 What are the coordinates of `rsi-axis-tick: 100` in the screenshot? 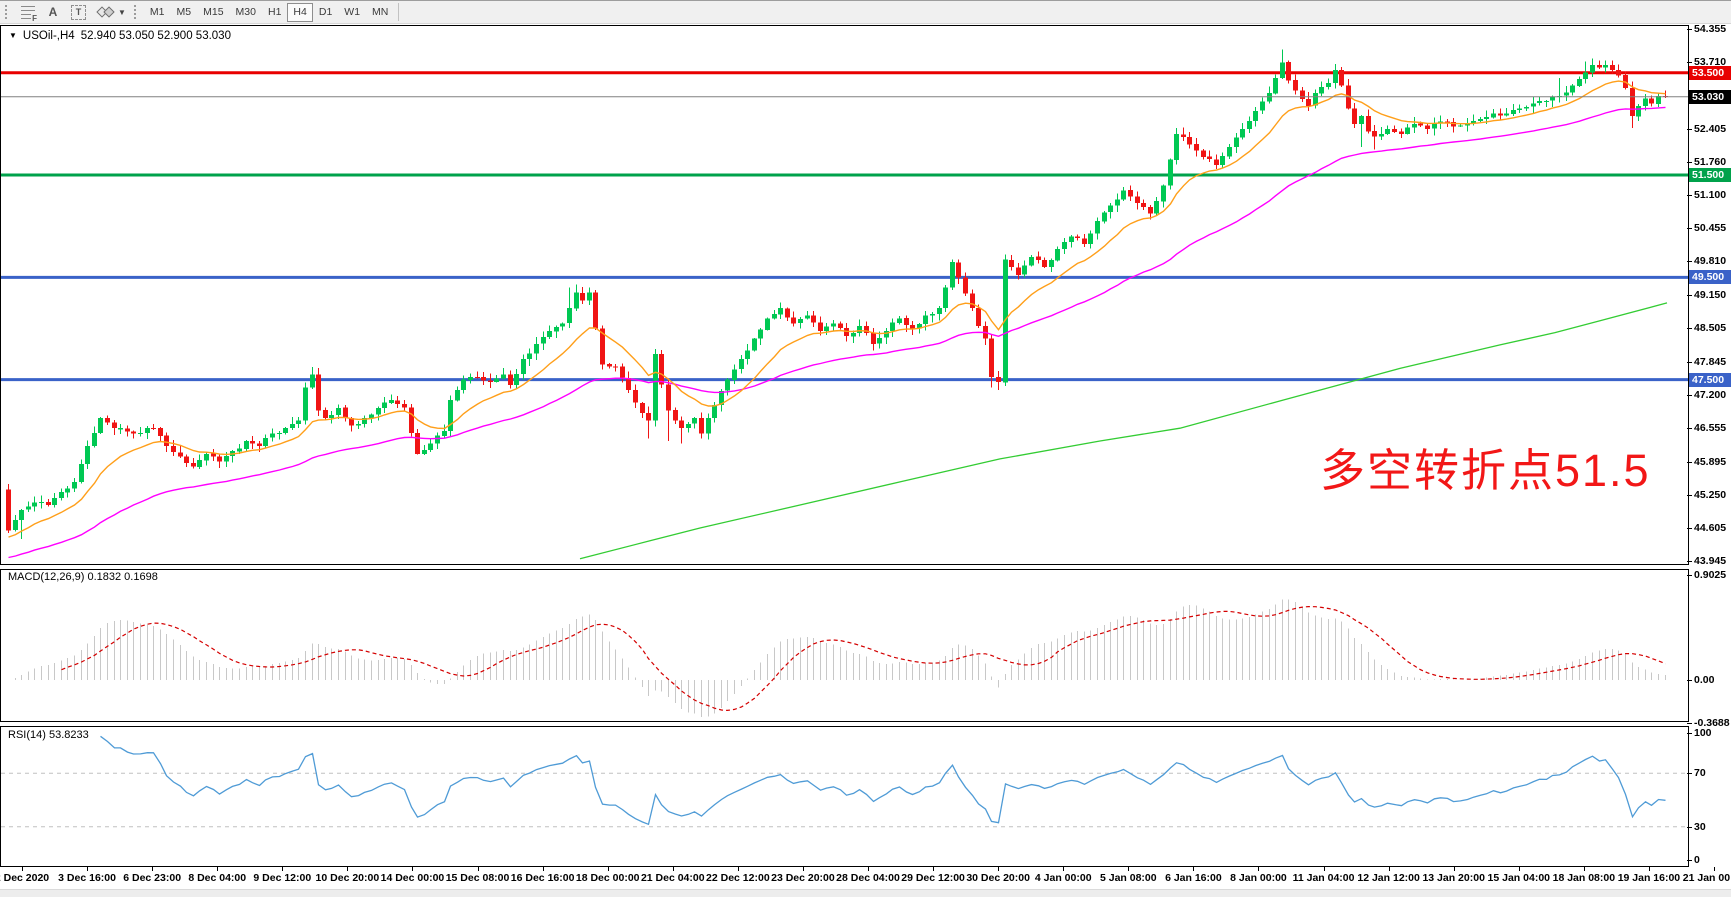 It's located at (1699, 733).